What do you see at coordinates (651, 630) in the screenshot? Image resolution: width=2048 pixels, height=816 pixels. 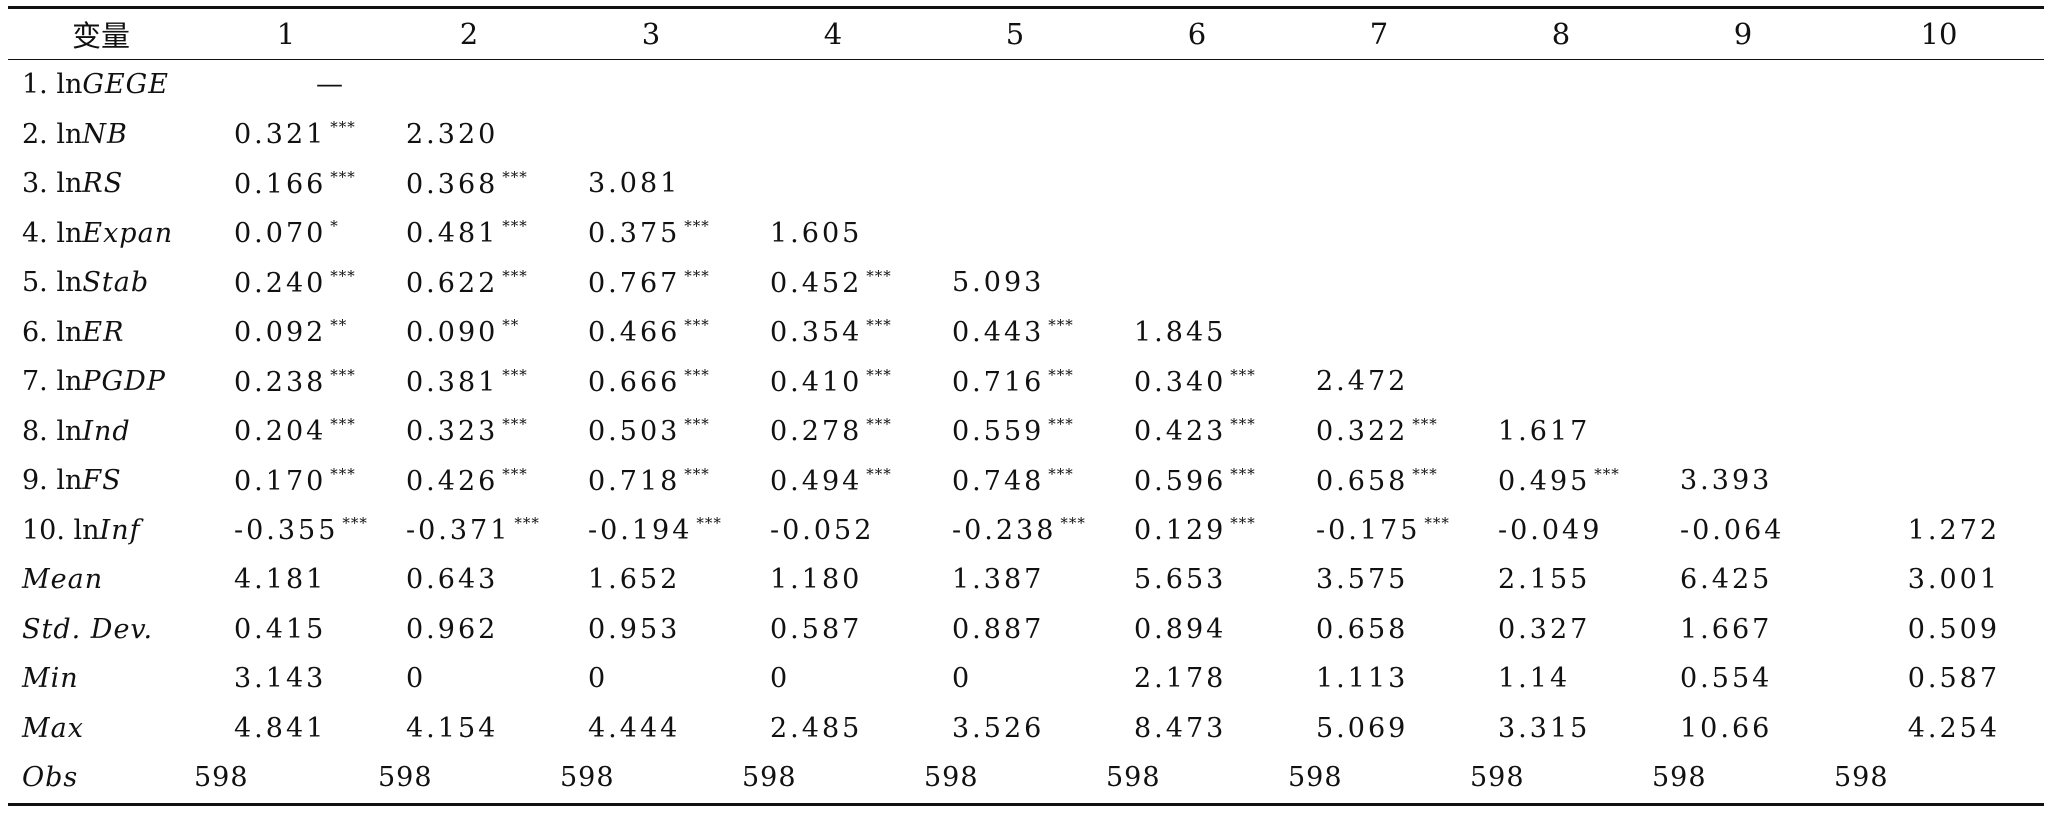 I see `table-cell: 0.953` at bounding box center [651, 630].